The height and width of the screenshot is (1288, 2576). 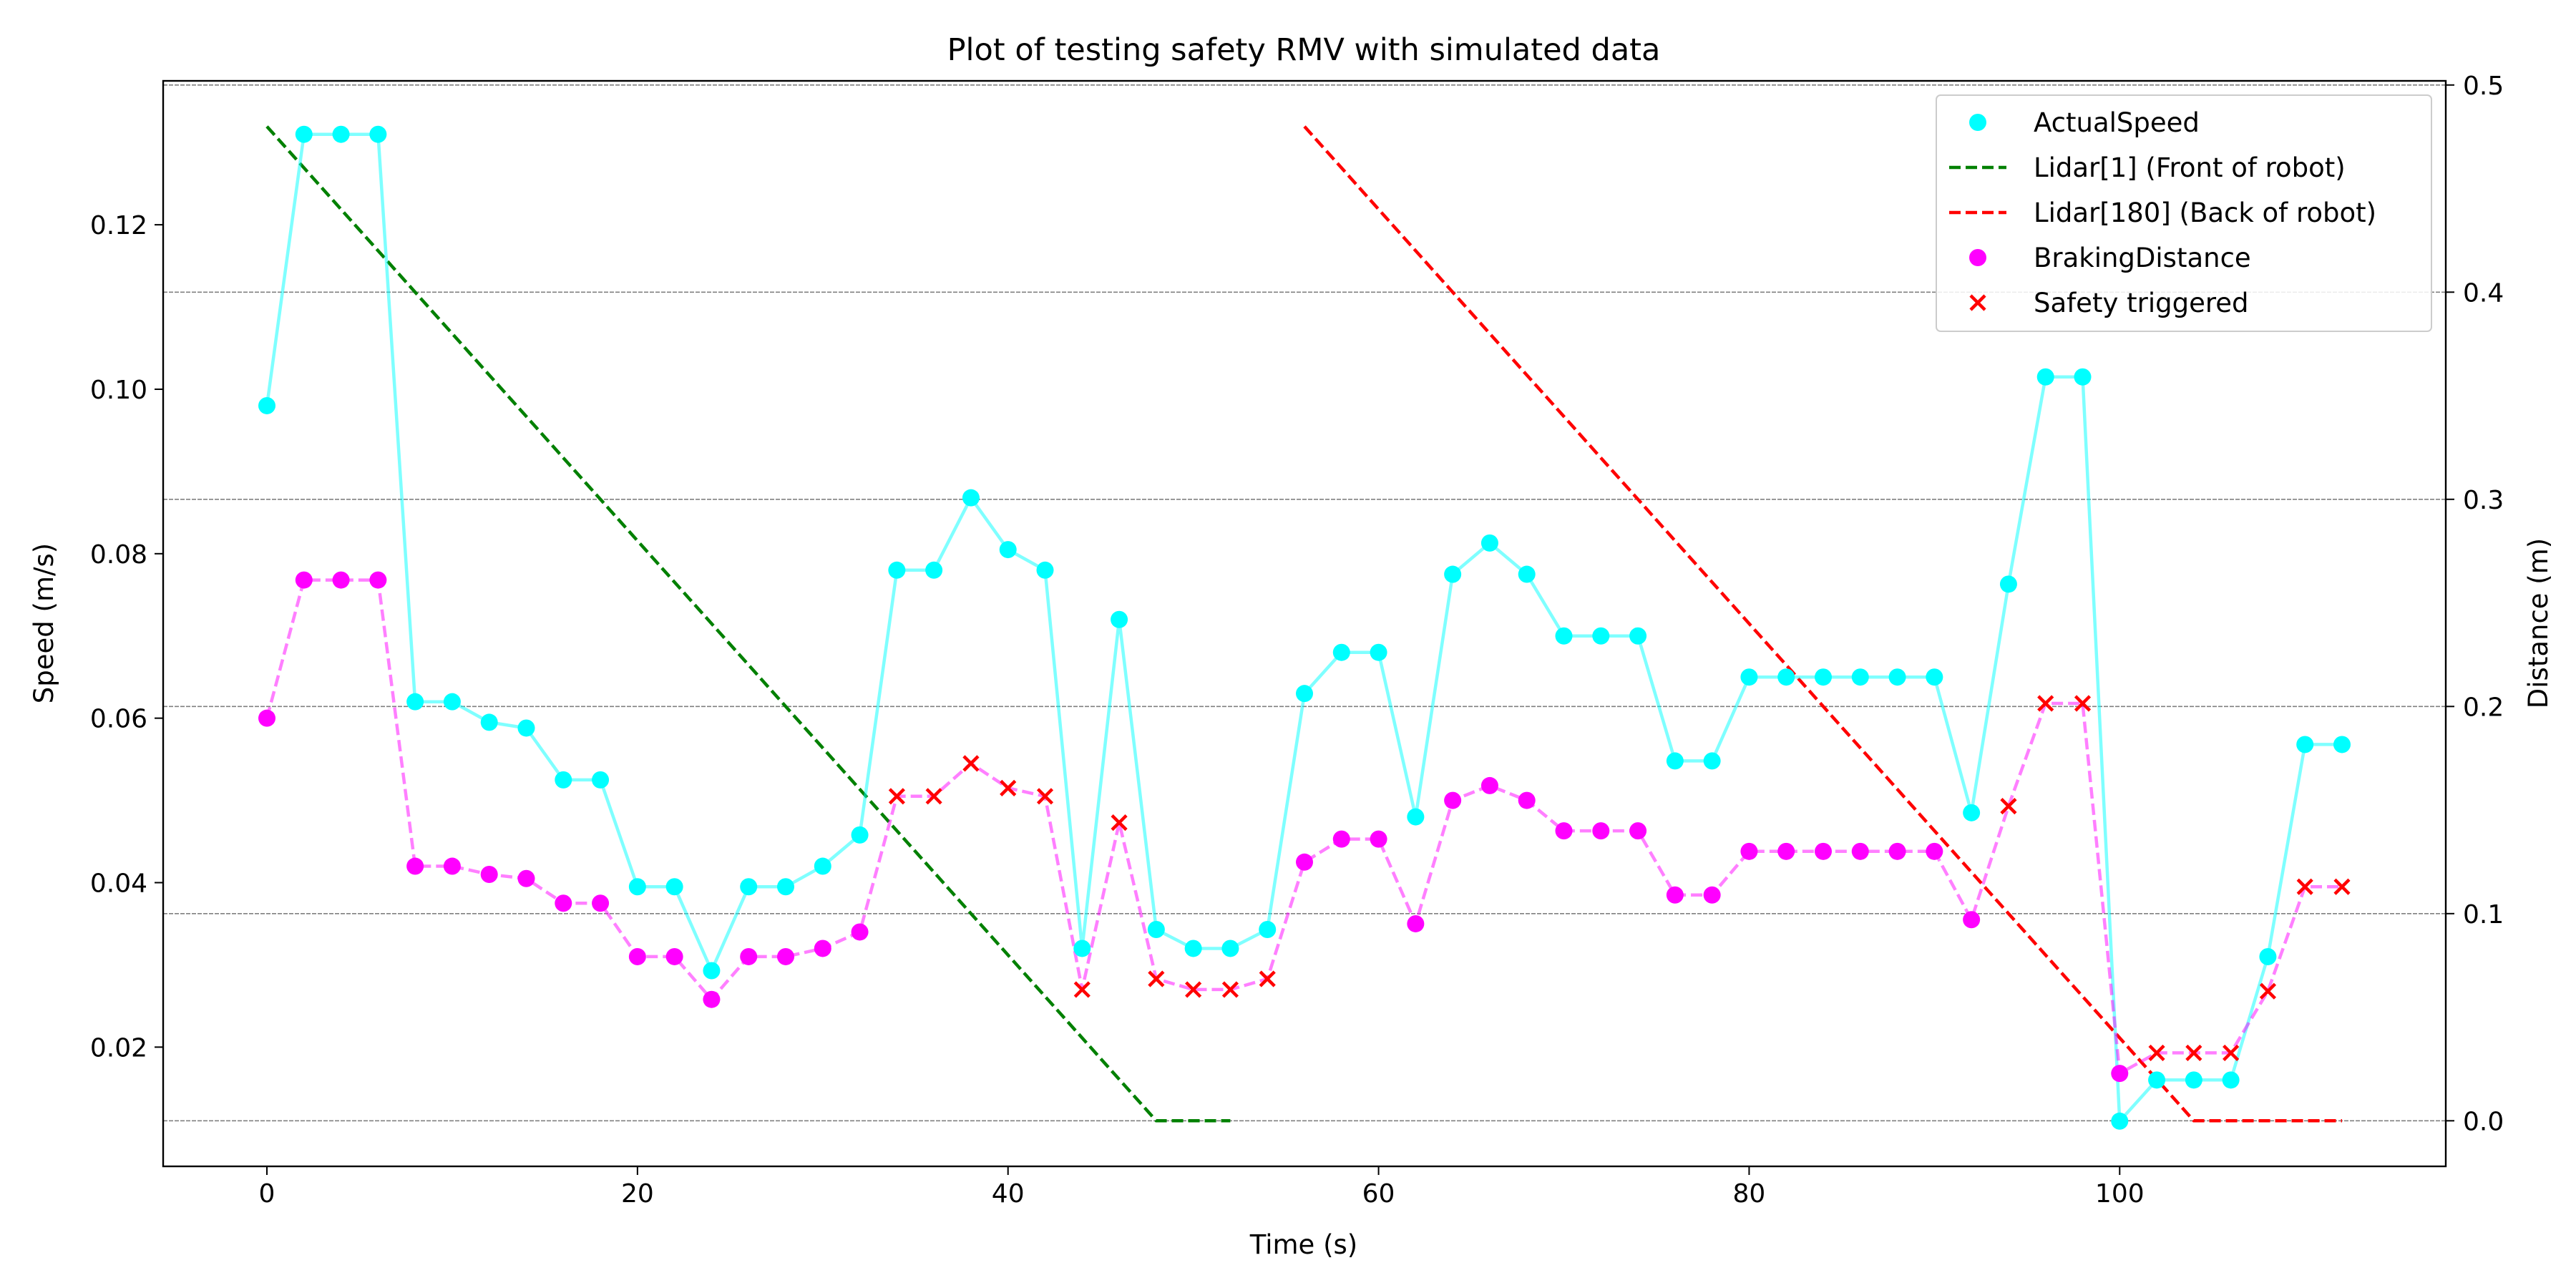 What do you see at coordinates (2142, 258) in the screenshot?
I see `legend-label: BrakingDistance` at bounding box center [2142, 258].